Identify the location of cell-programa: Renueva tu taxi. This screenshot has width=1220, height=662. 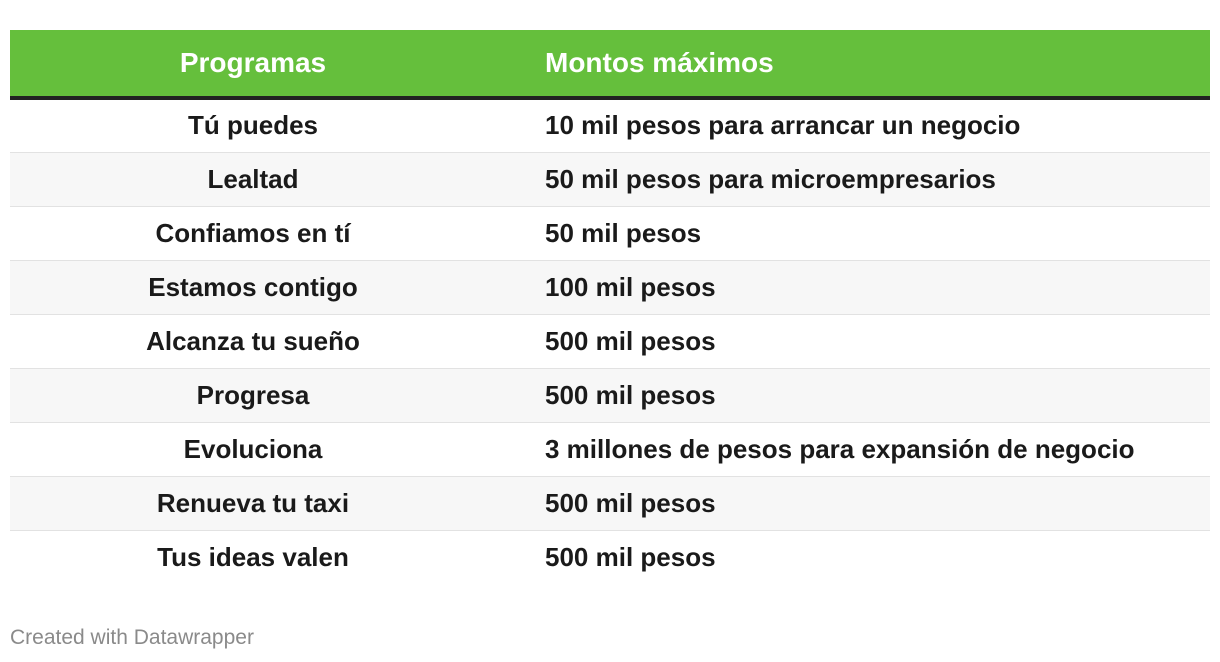
(253, 503).